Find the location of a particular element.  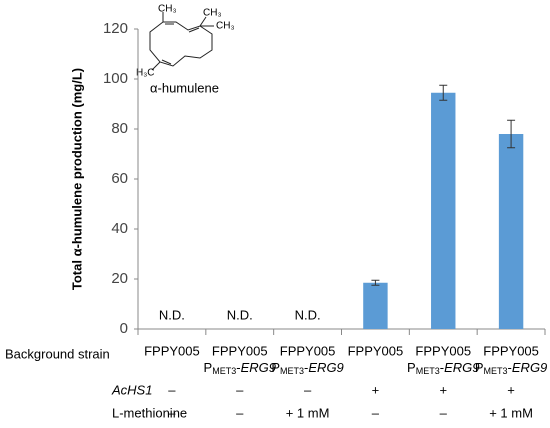

y-tick-label: 80 is located at coordinates (119, 128).